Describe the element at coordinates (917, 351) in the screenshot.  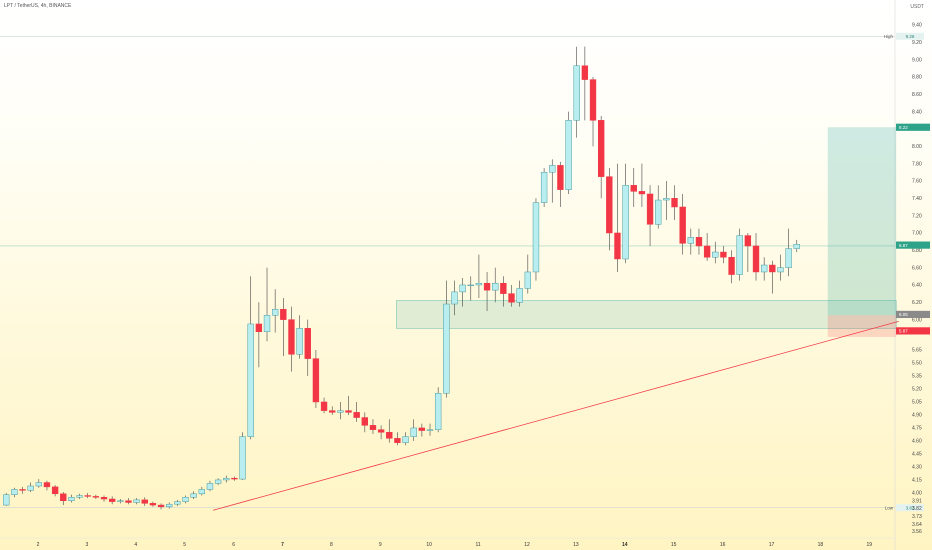
I see `price-tick-label: 5.65` at that location.